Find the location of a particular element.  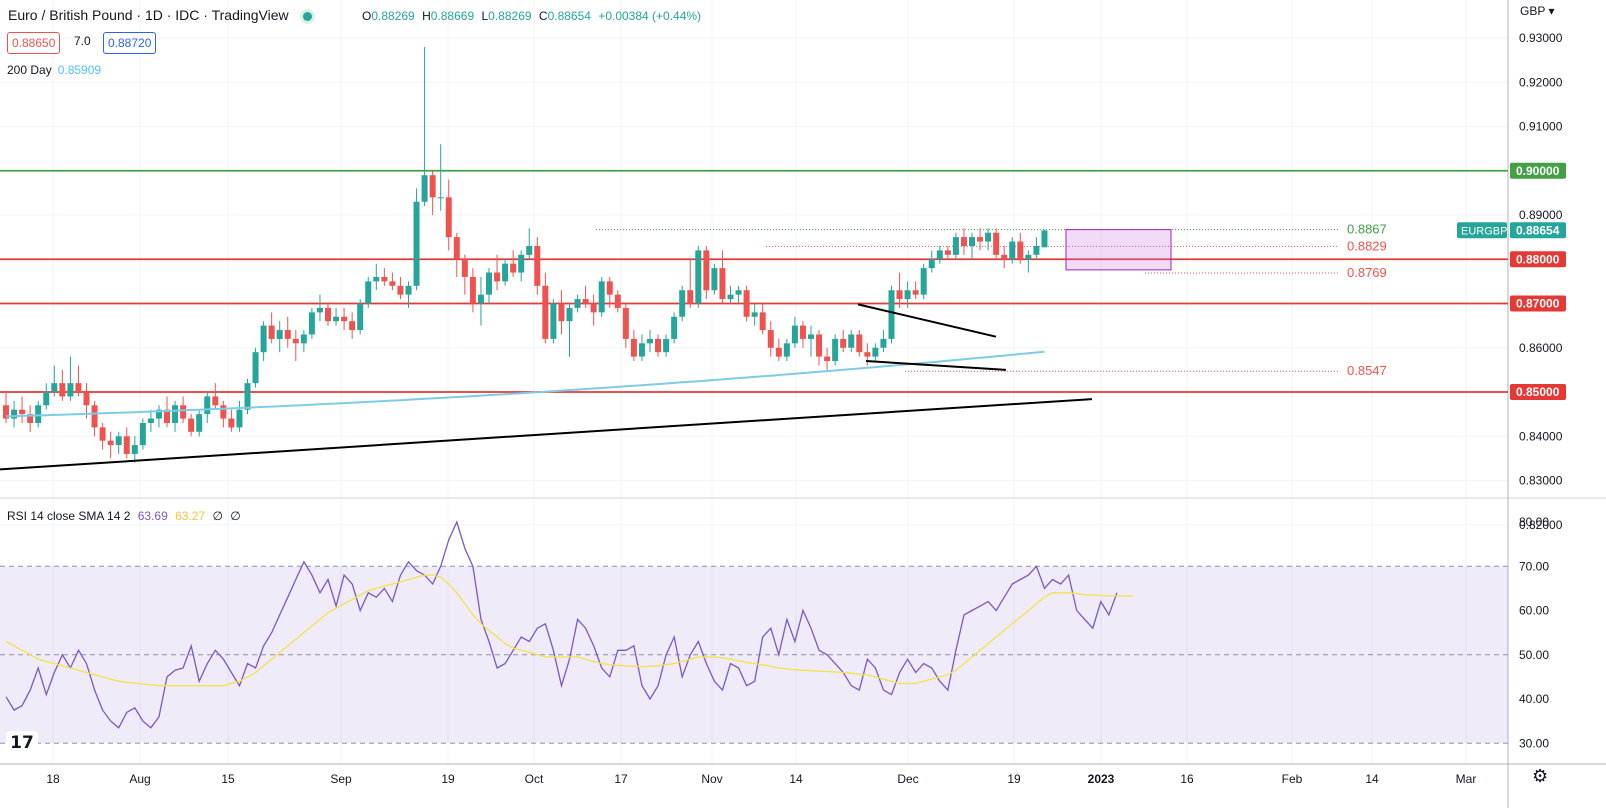

ma-legend: 200 Day 0.85909 is located at coordinates (54, 70).